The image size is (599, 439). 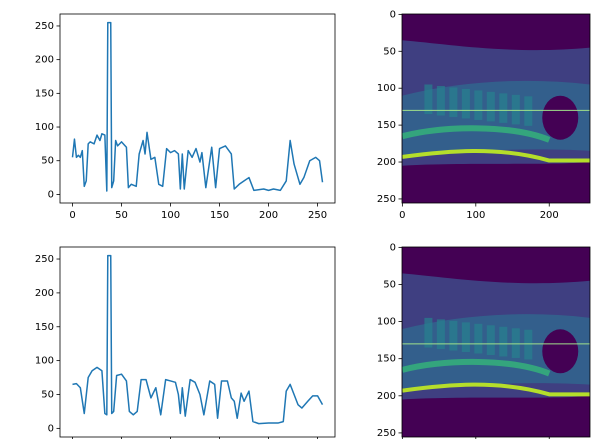 I want to click on x-tick-label: 150, so click(x=219, y=215).